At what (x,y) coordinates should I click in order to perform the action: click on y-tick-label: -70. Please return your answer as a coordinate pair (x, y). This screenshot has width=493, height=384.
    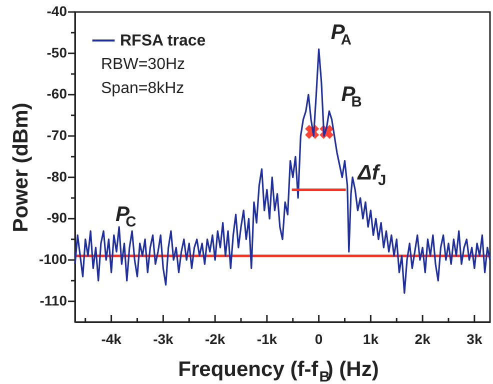
    Looking at the image, I should click on (57, 135).